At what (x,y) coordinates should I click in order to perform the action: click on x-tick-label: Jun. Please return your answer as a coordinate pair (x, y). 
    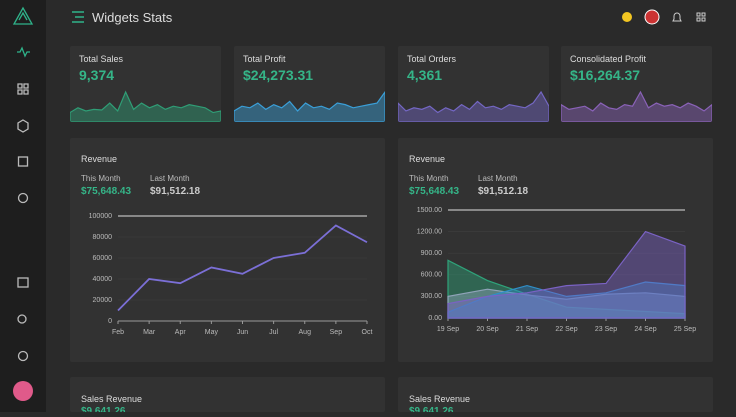
    Looking at the image, I should click on (242, 332).